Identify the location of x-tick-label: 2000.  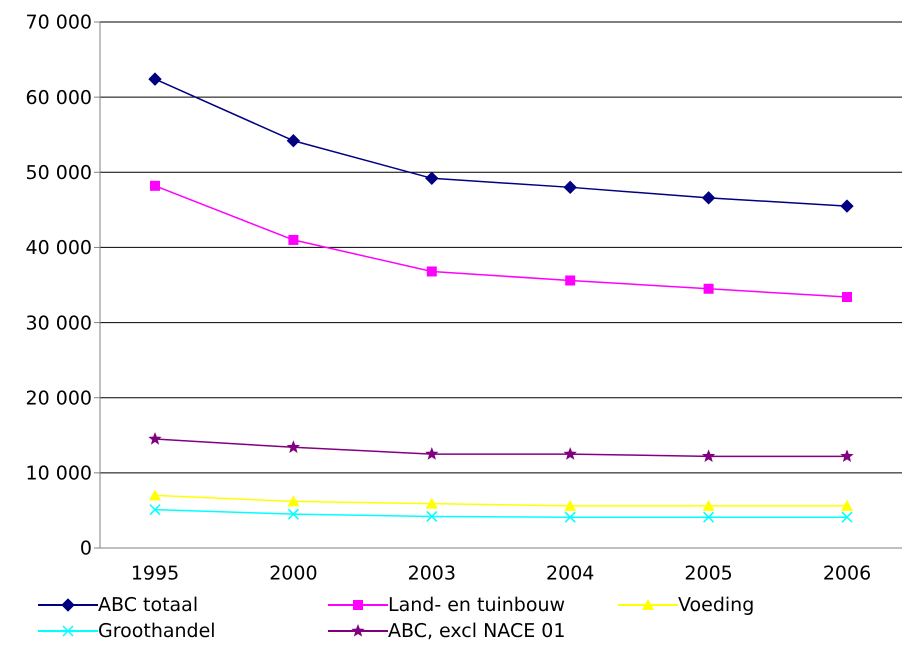
(293, 573).